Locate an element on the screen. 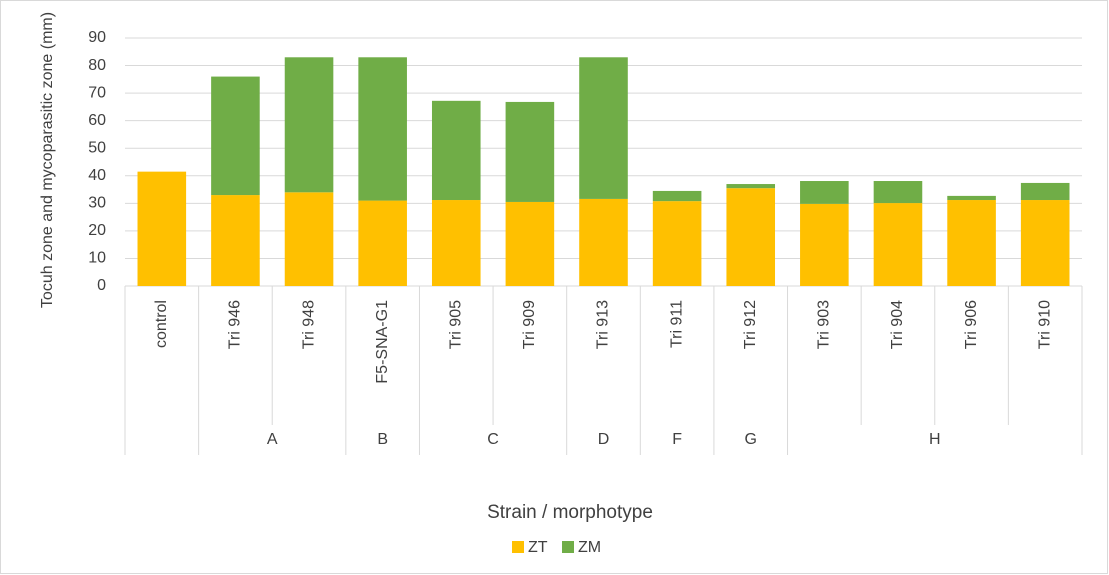  x-tick-label: Tri 905 is located at coordinates (455, 324).